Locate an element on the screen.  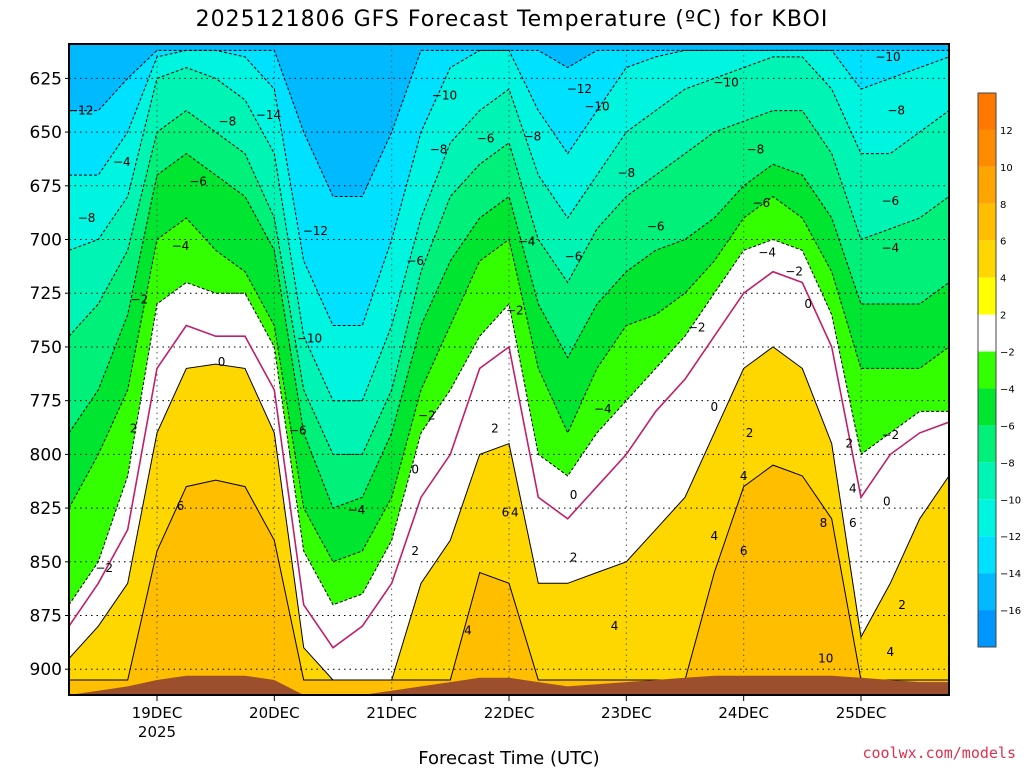
x-tick-label: 25DEC is located at coordinates (861, 713).